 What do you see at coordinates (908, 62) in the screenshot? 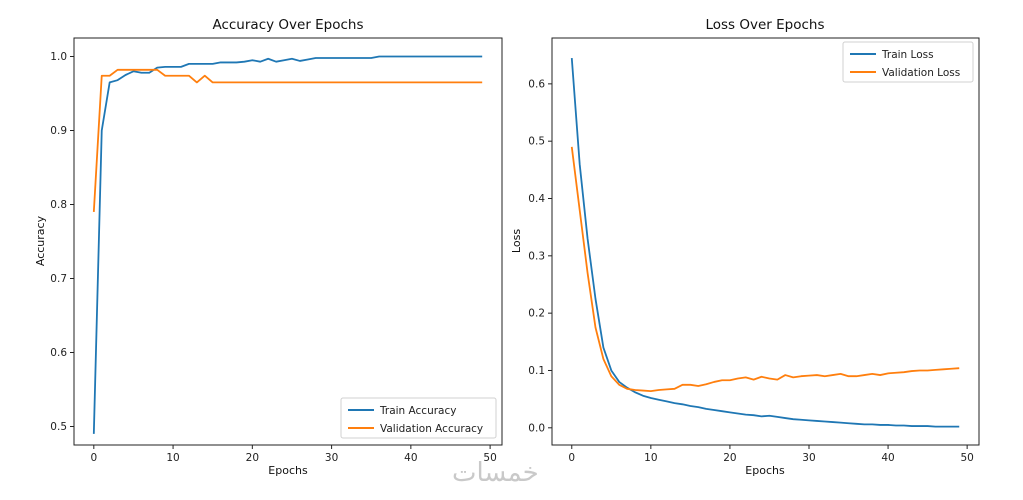
I see `legend: Train Loss Validation Loss` at bounding box center [908, 62].